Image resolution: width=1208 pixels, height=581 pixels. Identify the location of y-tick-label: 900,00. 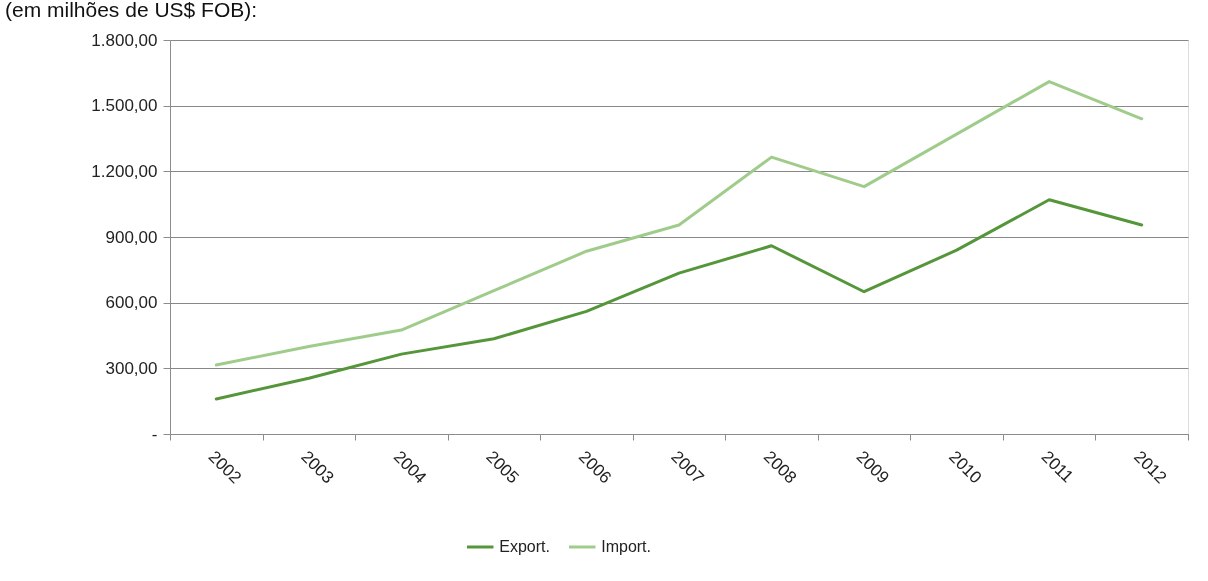
(131, 237).